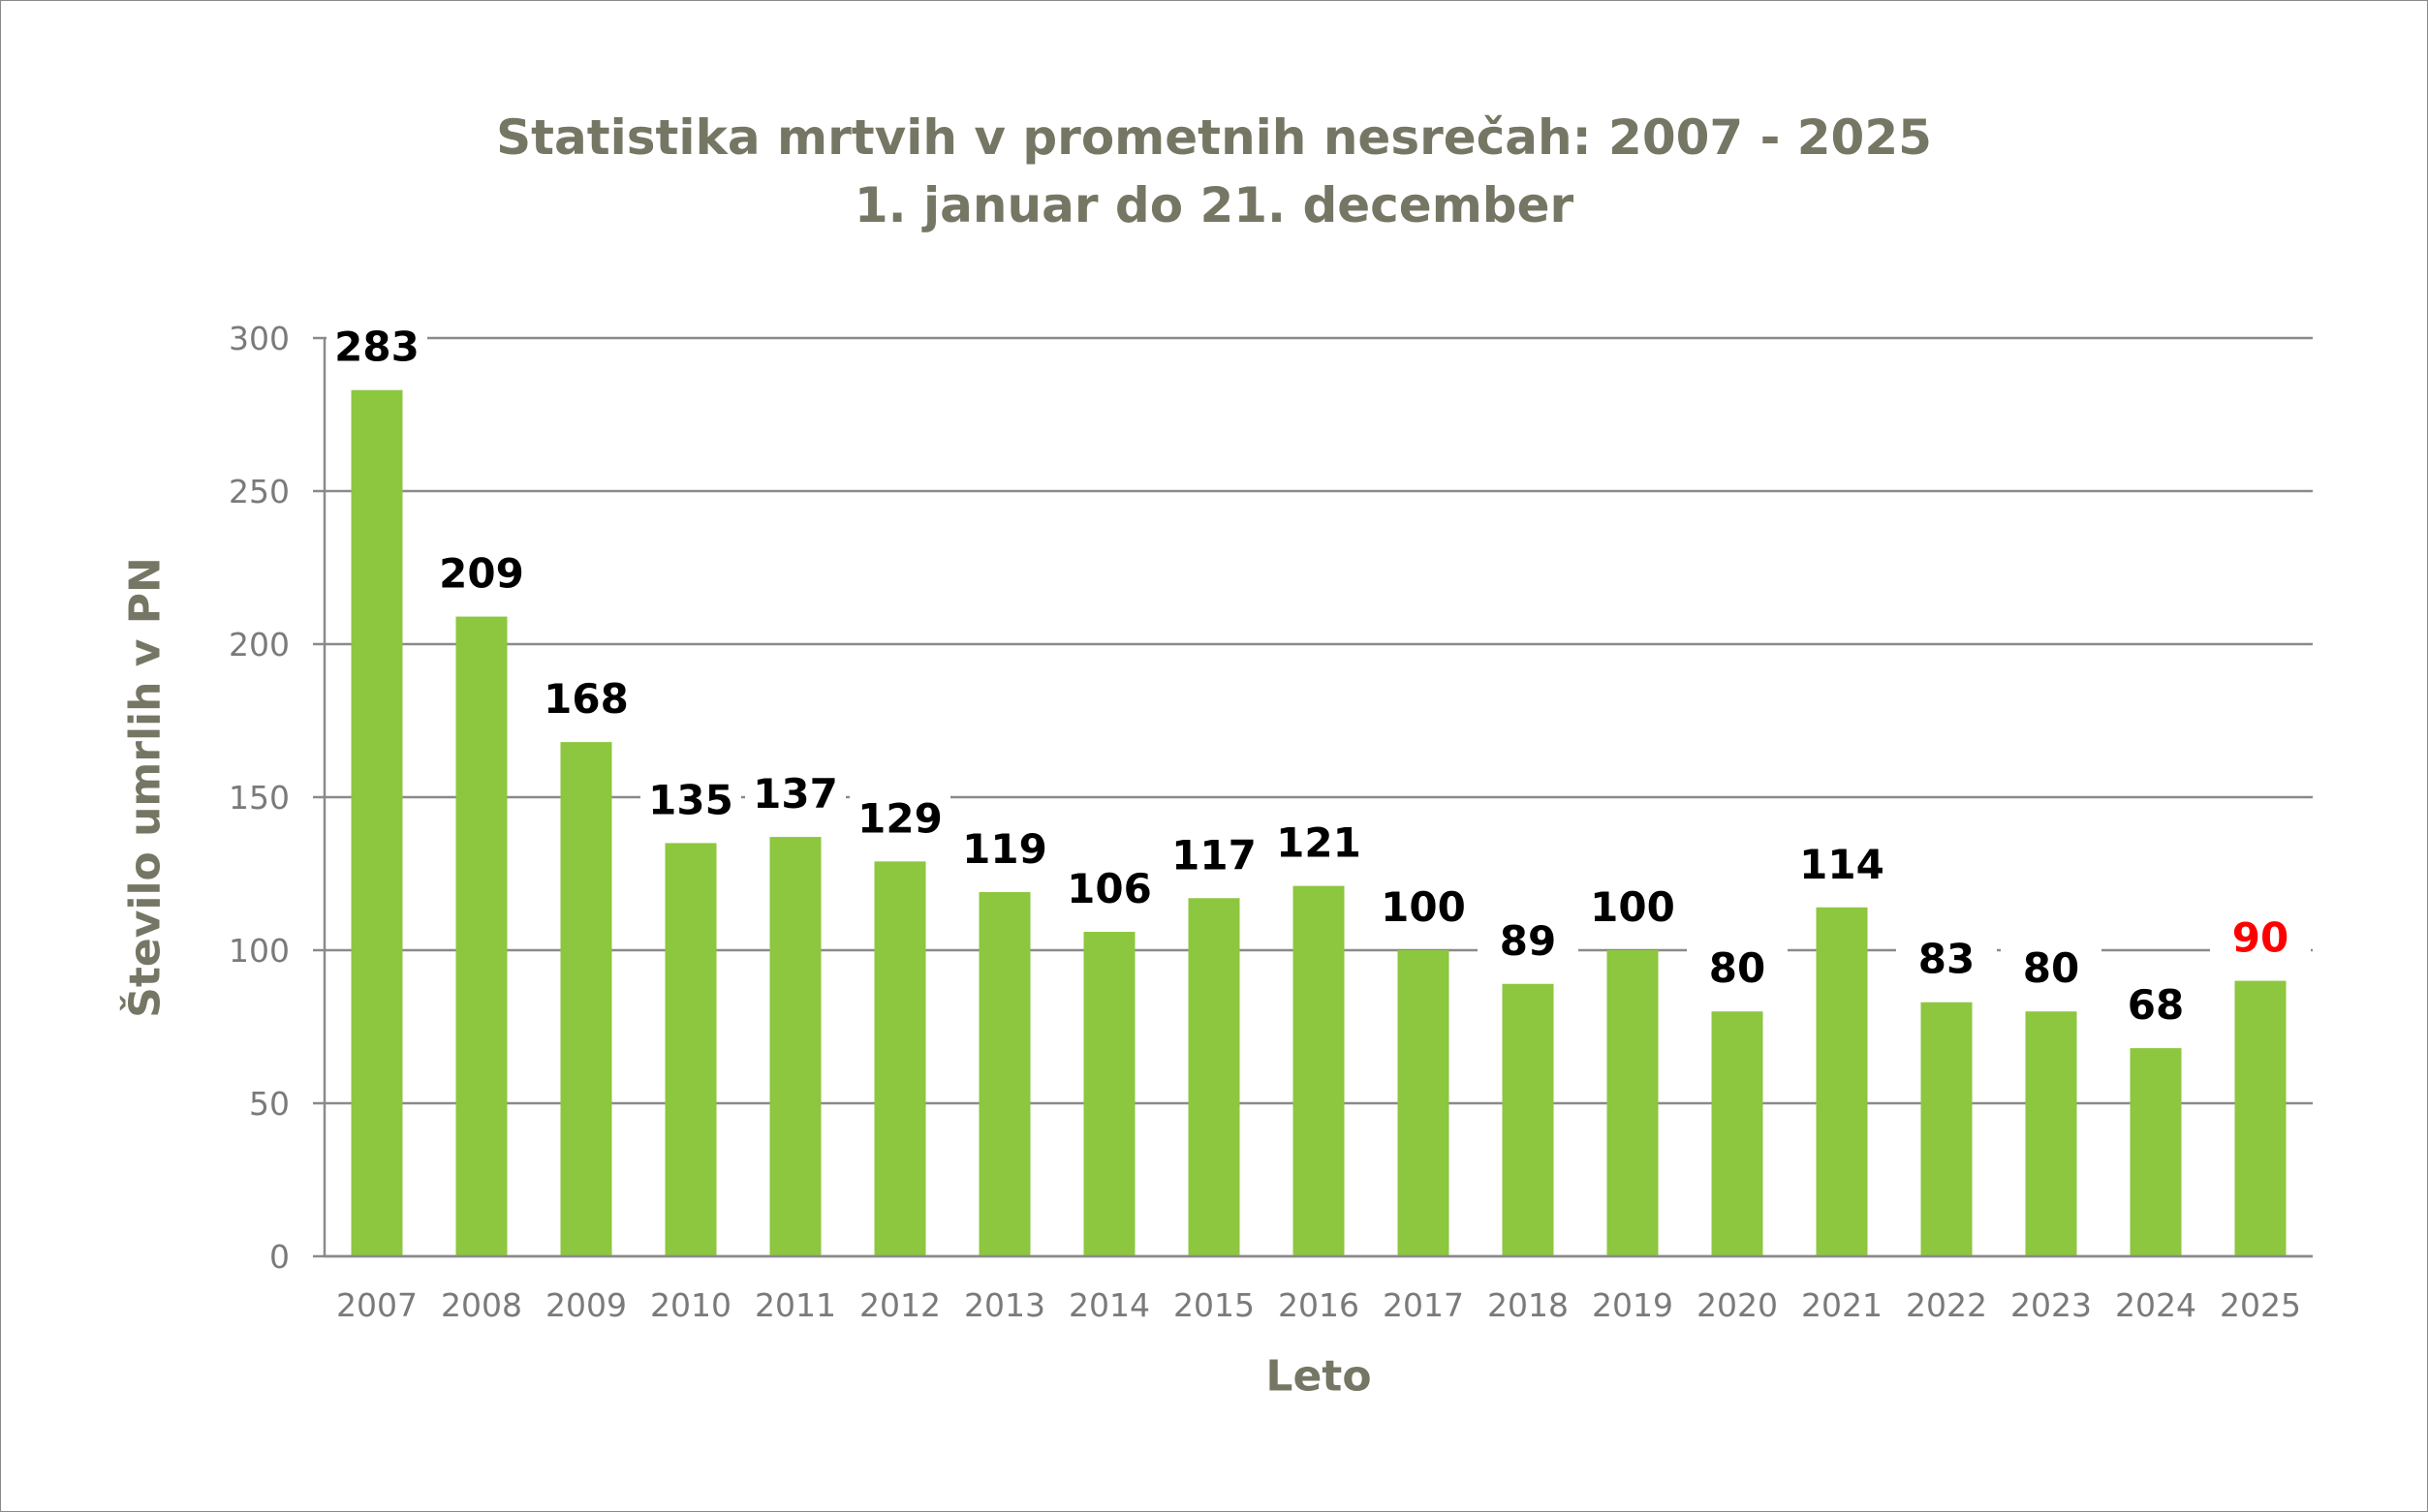 Image resolution: width=2428 pixels, height=1512 pixels. What do you see at coordinates (795, 794) in the screenshot?
I see `data-label-2011: 137` at bounding box center [795, 794].